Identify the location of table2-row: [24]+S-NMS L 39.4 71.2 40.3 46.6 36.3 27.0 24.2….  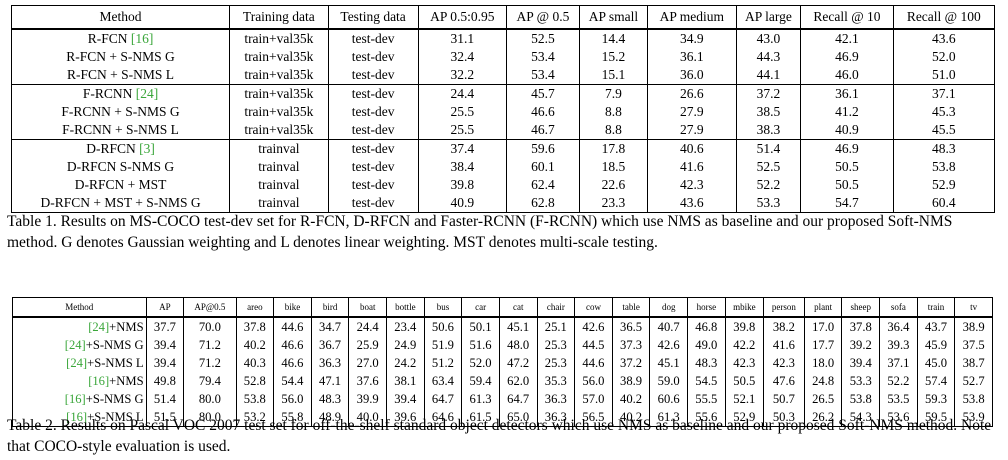
(502, 363).